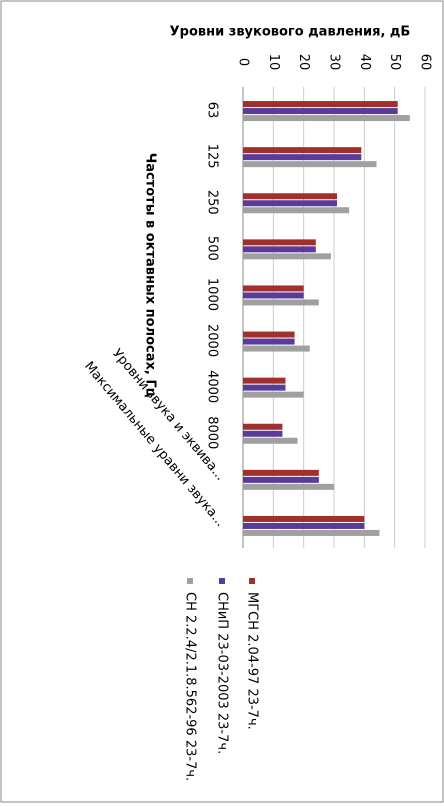 Image resolution: width=444 pixels, height=807 pixels. I want to click on legend-label: МГСН 2.04-97 23-7ч., so click(252, 661).